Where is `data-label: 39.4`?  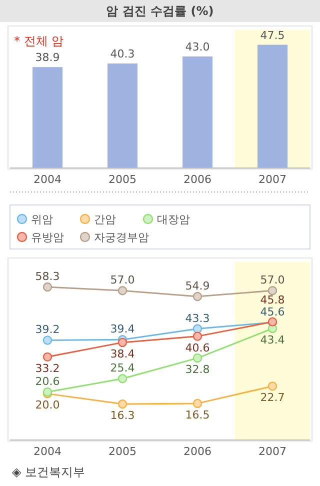 data-label: 39.4 is located at coordinates (122, 329).